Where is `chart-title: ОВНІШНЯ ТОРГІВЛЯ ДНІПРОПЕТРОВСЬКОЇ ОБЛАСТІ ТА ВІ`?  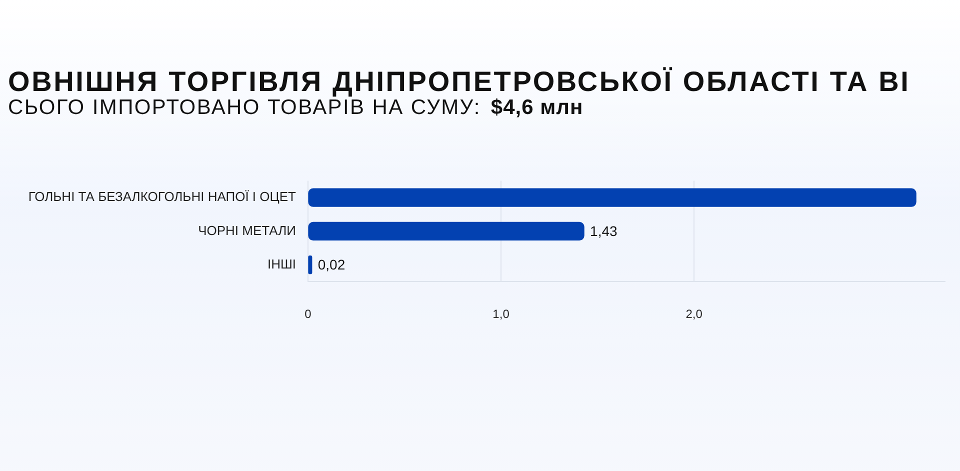
chart-title: ОВНІШНЯ ТОРГІВЛЯ ДНІПРОПЕТРОВСЬКОЇ ОБЛАСТІ ТА ВІ is located at coordinates (459, 81).